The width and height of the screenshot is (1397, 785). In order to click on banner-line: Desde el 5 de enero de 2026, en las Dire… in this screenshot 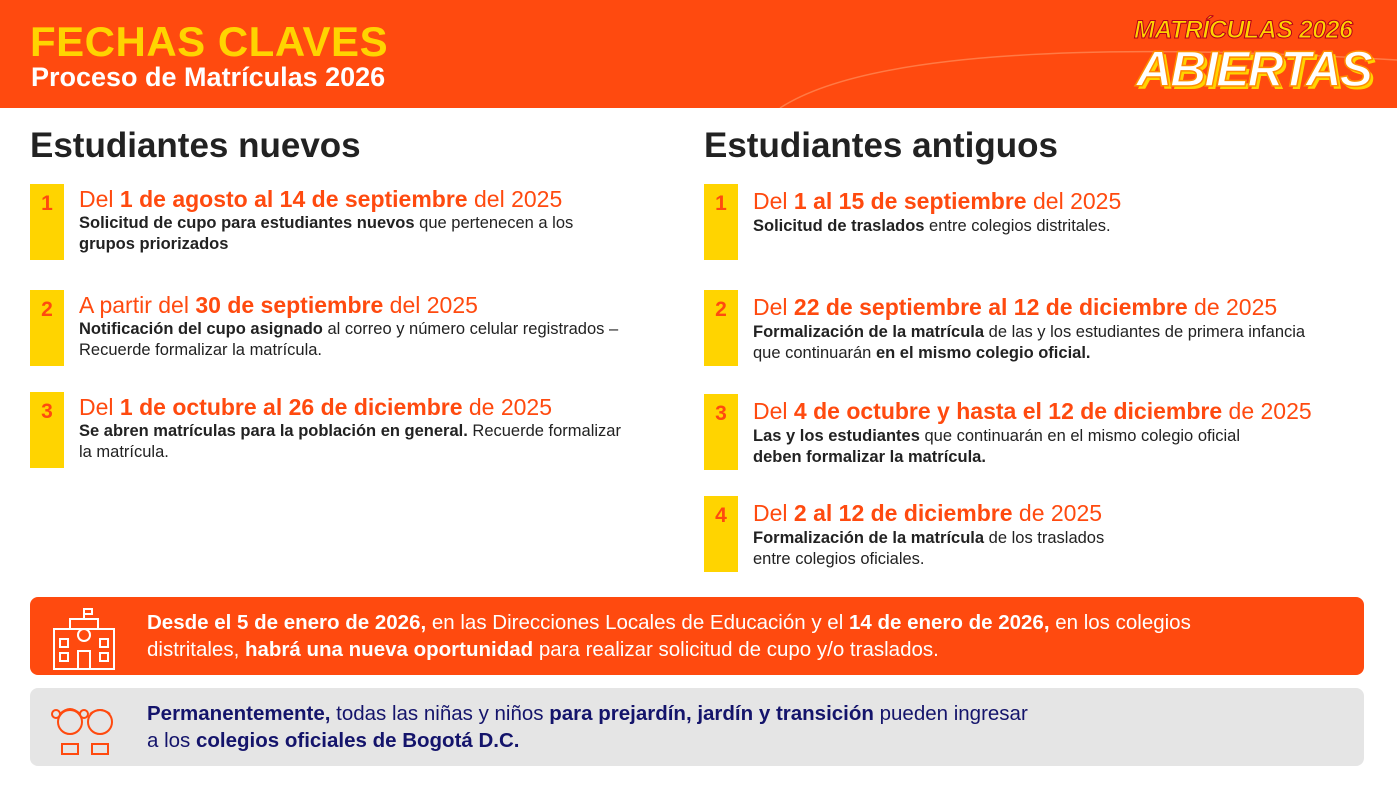, I will do `click(669, 622)`.